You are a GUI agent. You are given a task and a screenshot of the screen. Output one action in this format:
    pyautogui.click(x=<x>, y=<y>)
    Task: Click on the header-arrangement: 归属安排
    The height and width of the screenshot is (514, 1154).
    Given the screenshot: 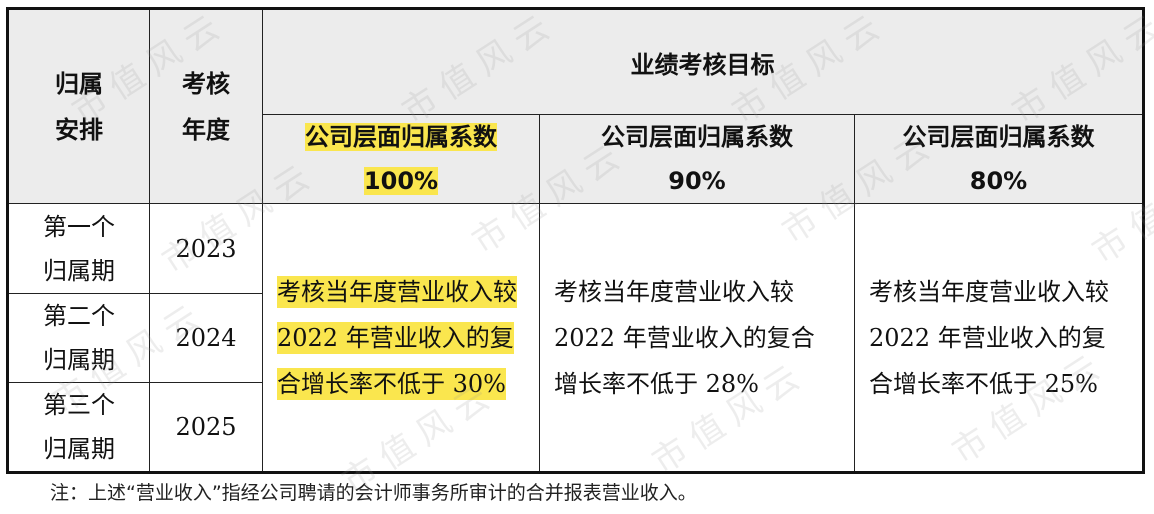 What is the action you would take?
    pyautogui.click(x=78, y=106)
    